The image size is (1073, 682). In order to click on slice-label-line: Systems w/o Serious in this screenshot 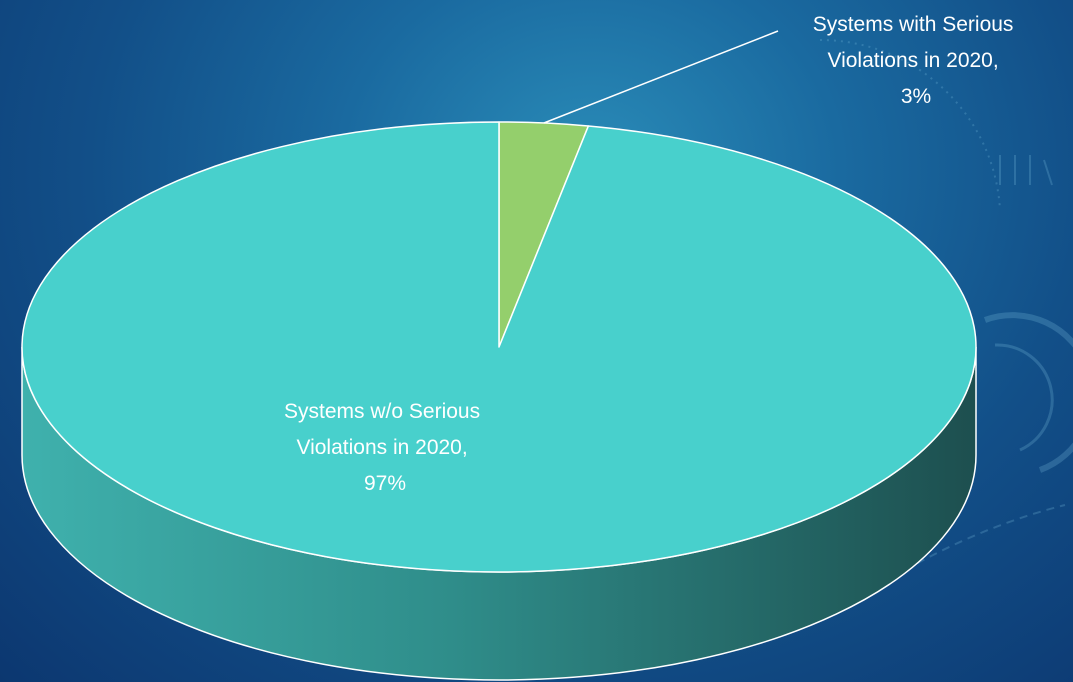, I will do `click(382, 411)`.